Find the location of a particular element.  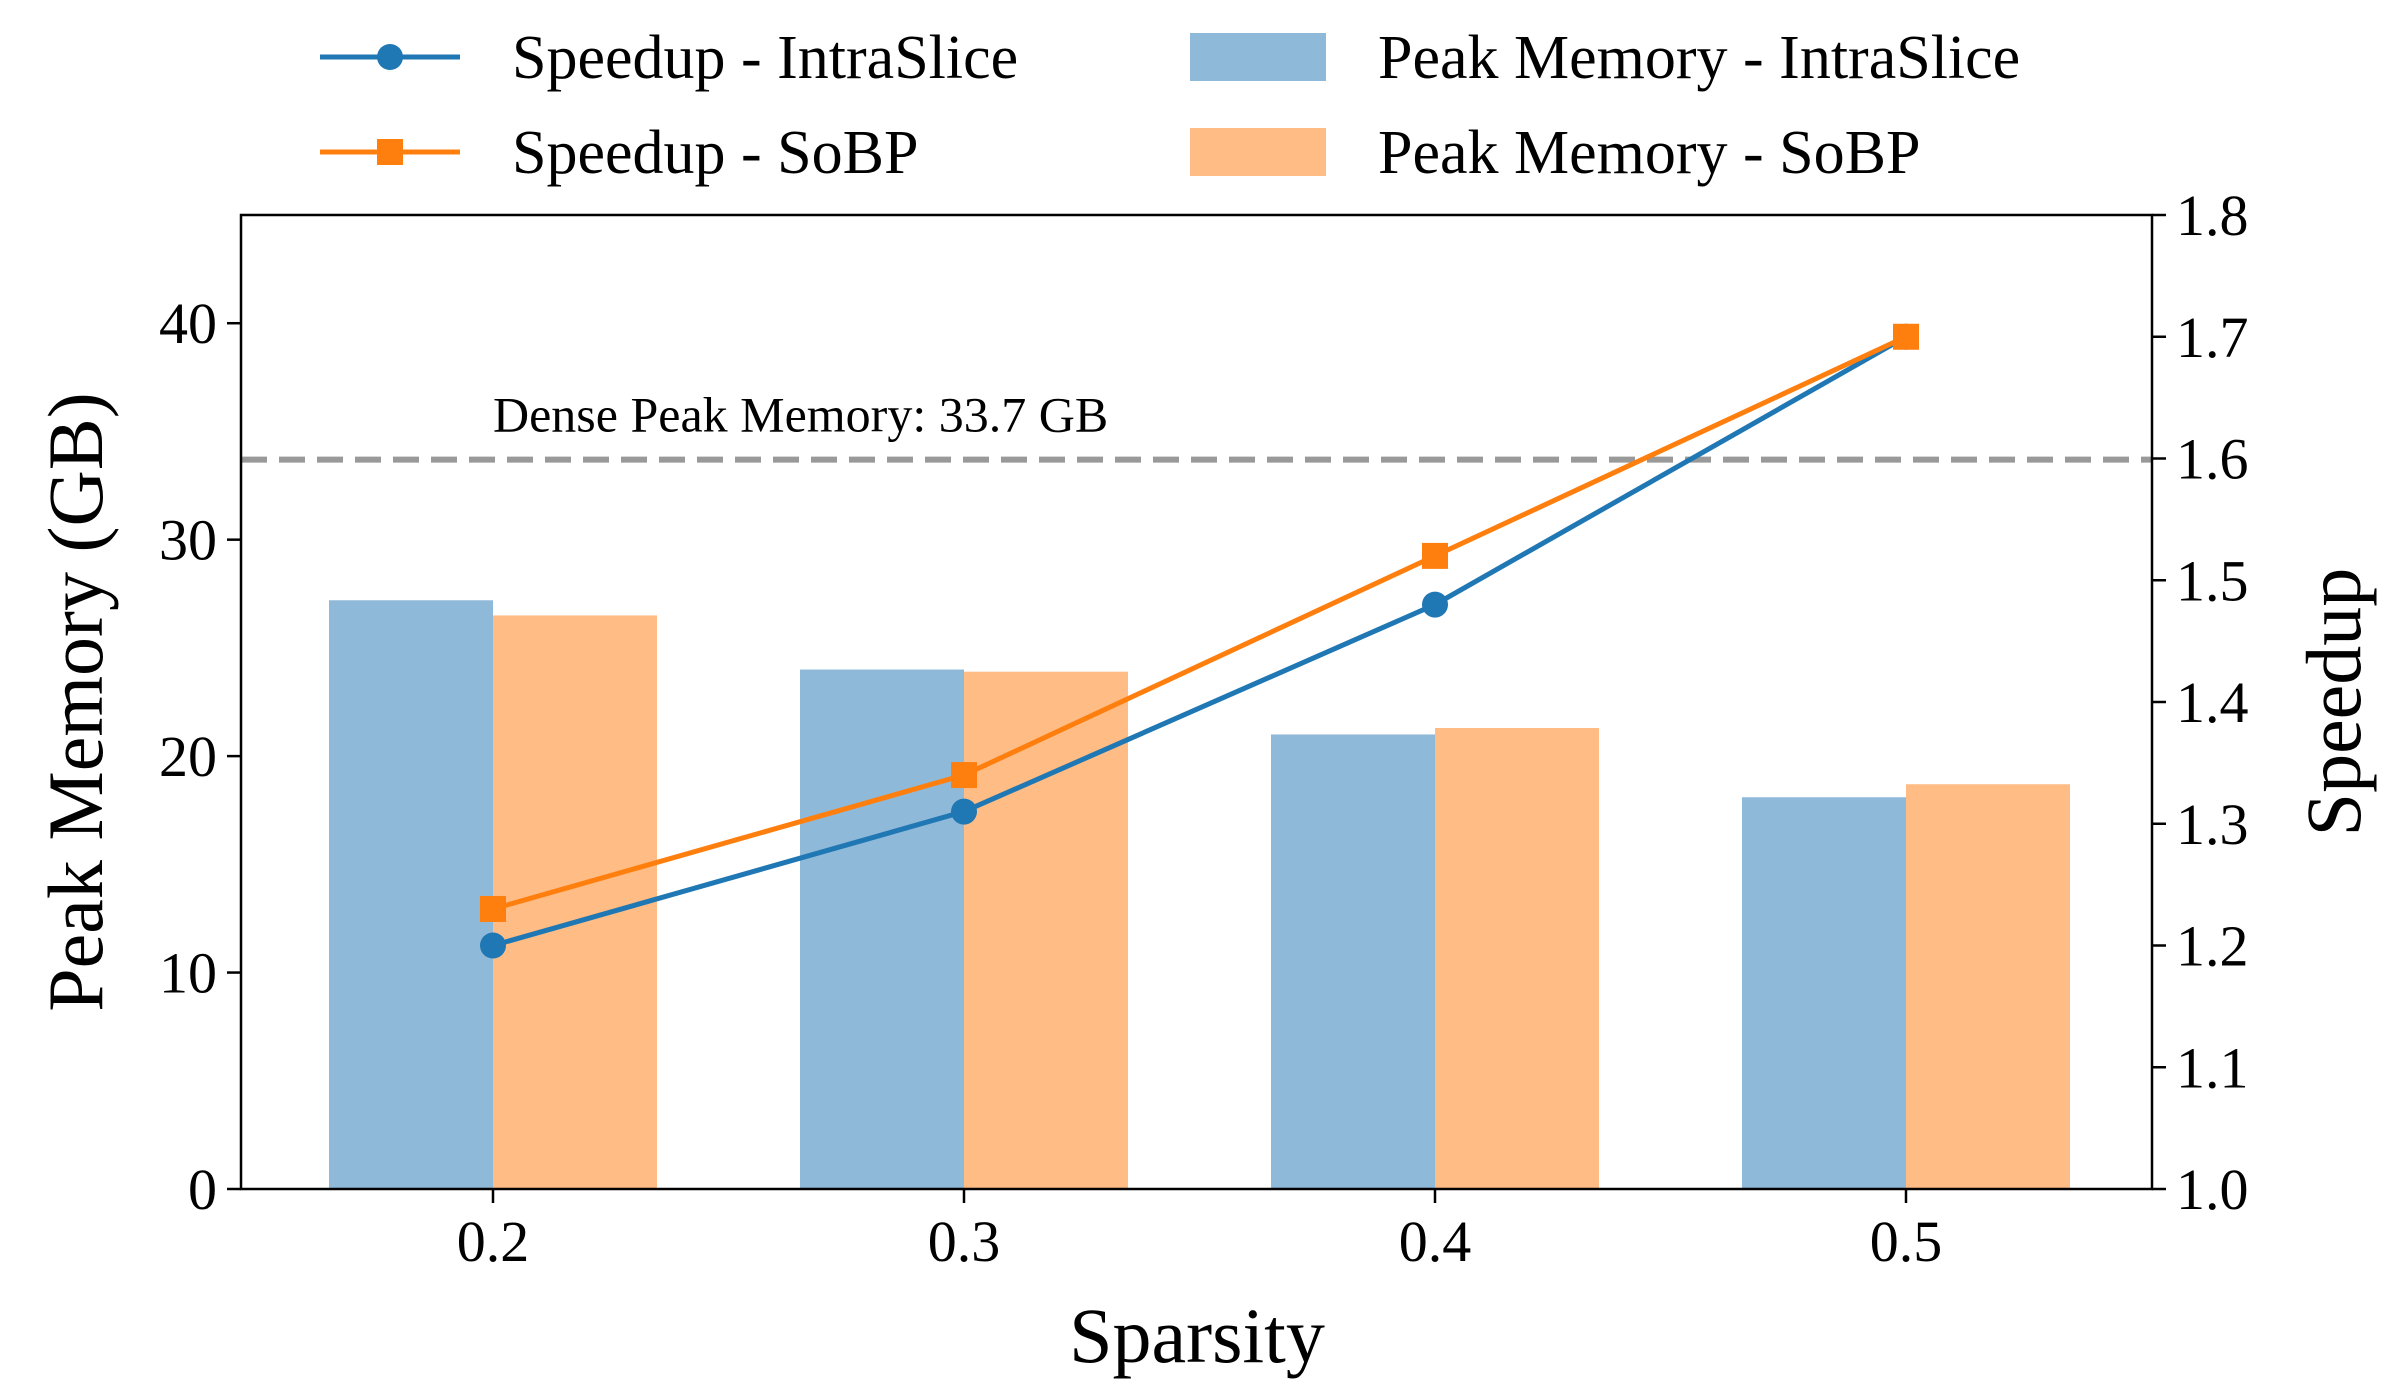

y-tick-label: 30 is located at coordinates (188, 540).